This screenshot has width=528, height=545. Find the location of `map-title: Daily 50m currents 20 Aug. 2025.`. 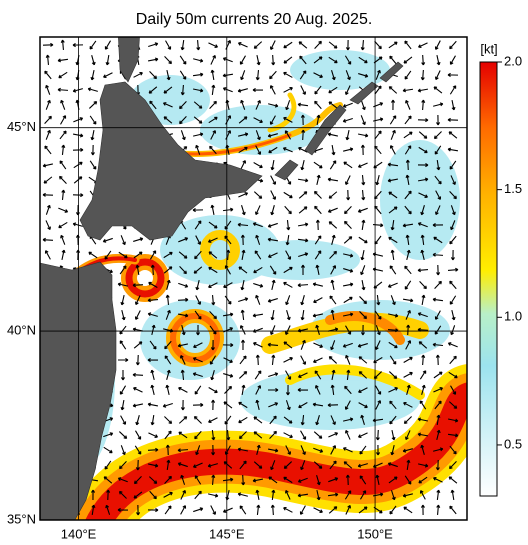

map-title: Daily 50m currents 20 Aug. 2025. is located at coordinates (254, 19).